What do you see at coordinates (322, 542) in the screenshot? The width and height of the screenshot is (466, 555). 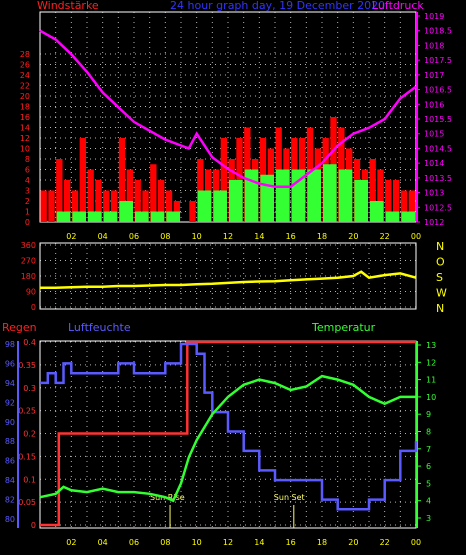 I see `climate-x-tick-label: 18` at bounding box center [322, 542].